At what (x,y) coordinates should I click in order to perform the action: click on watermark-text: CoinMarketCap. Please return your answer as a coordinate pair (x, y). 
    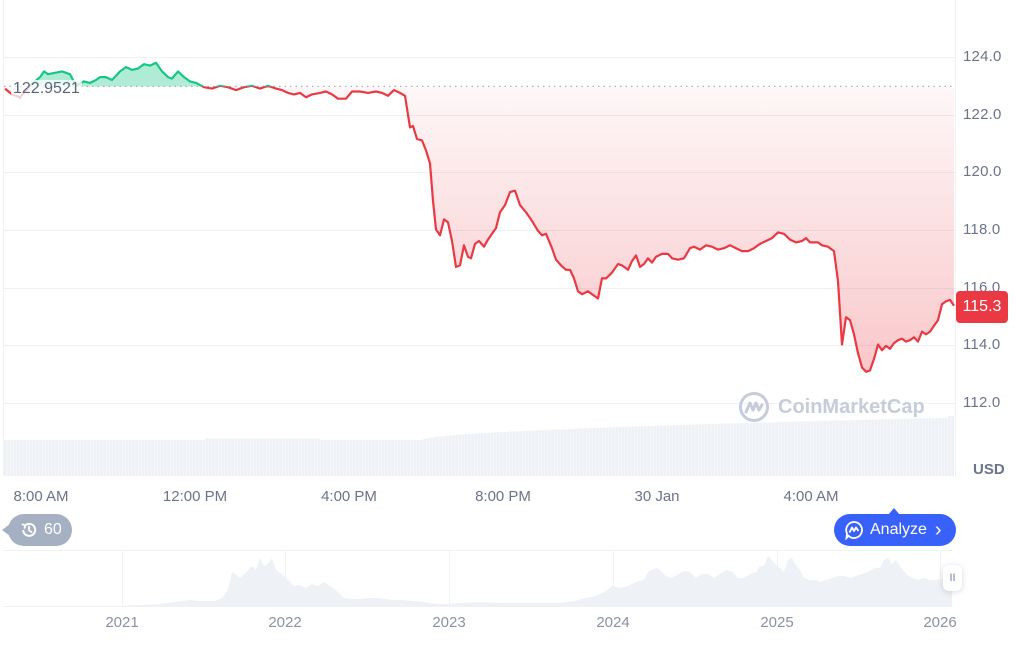
    Looking at the image, I should click on (851, 406).